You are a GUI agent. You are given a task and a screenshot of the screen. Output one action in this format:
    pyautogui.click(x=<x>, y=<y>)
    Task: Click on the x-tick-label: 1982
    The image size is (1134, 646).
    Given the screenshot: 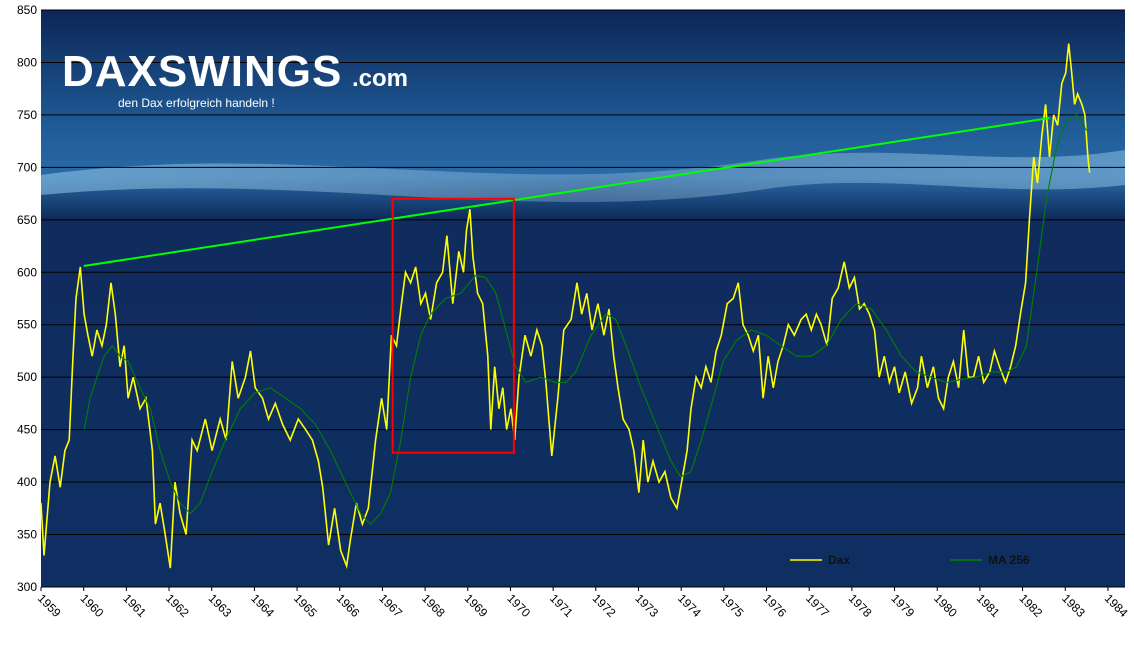 What is the action you would take?
    pyautogui.click(x=1030, y=605)
    